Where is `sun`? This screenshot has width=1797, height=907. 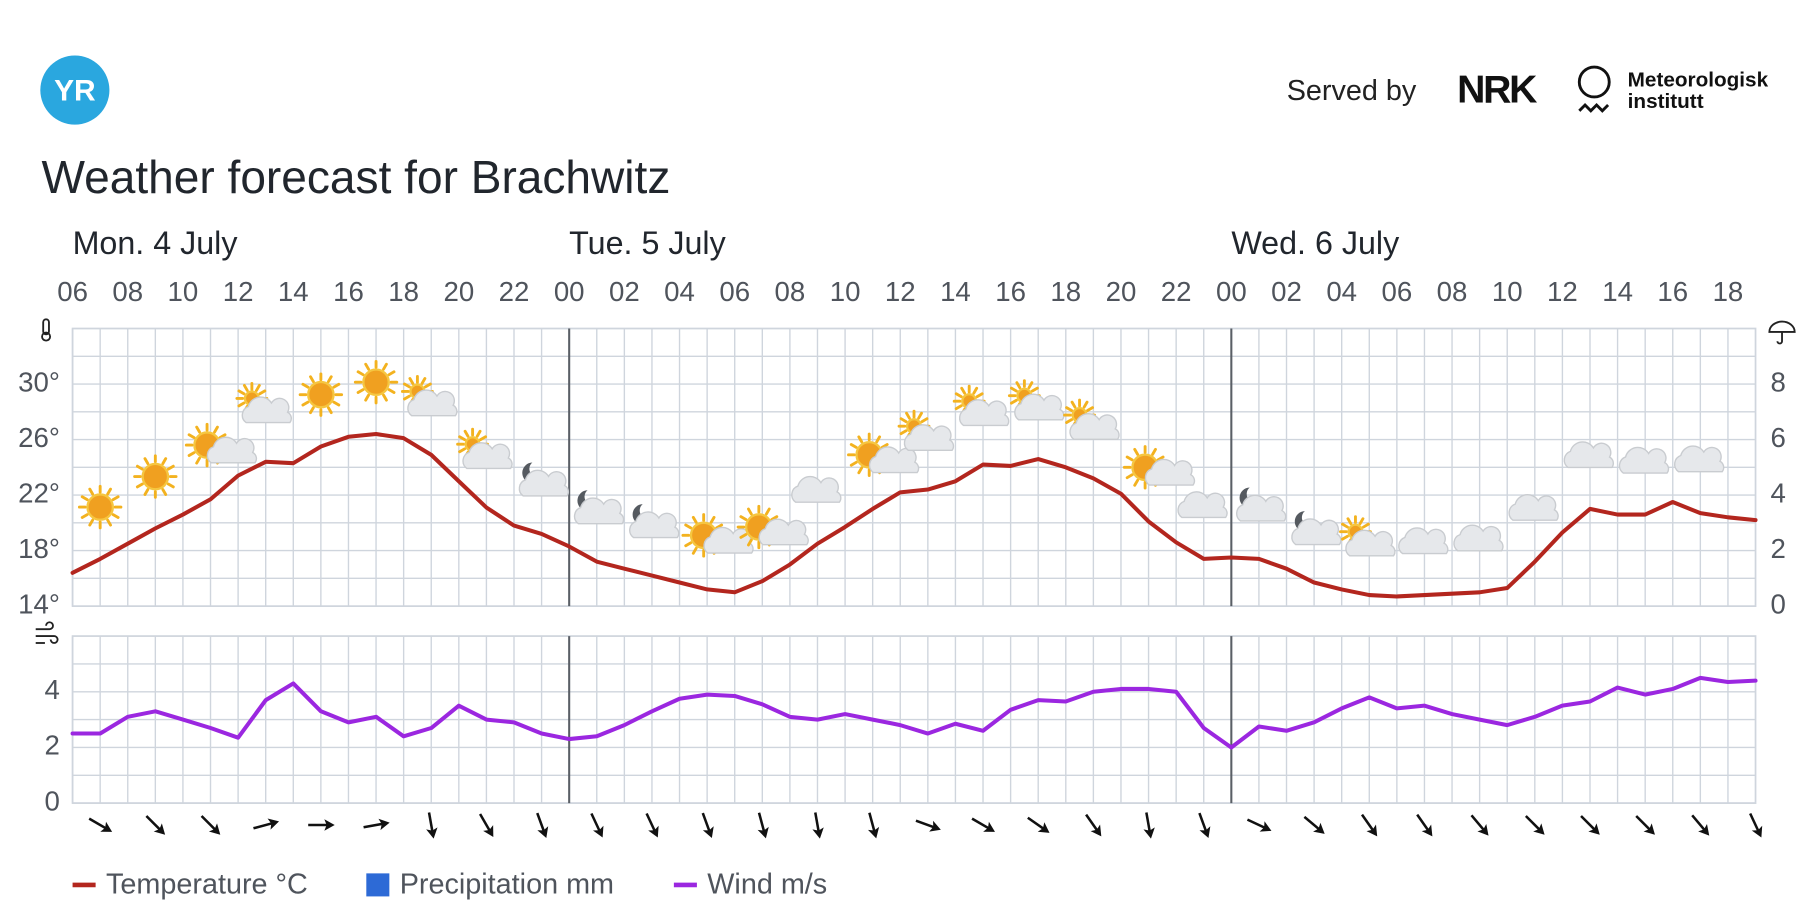 sun is located at coordinates (376, 382).